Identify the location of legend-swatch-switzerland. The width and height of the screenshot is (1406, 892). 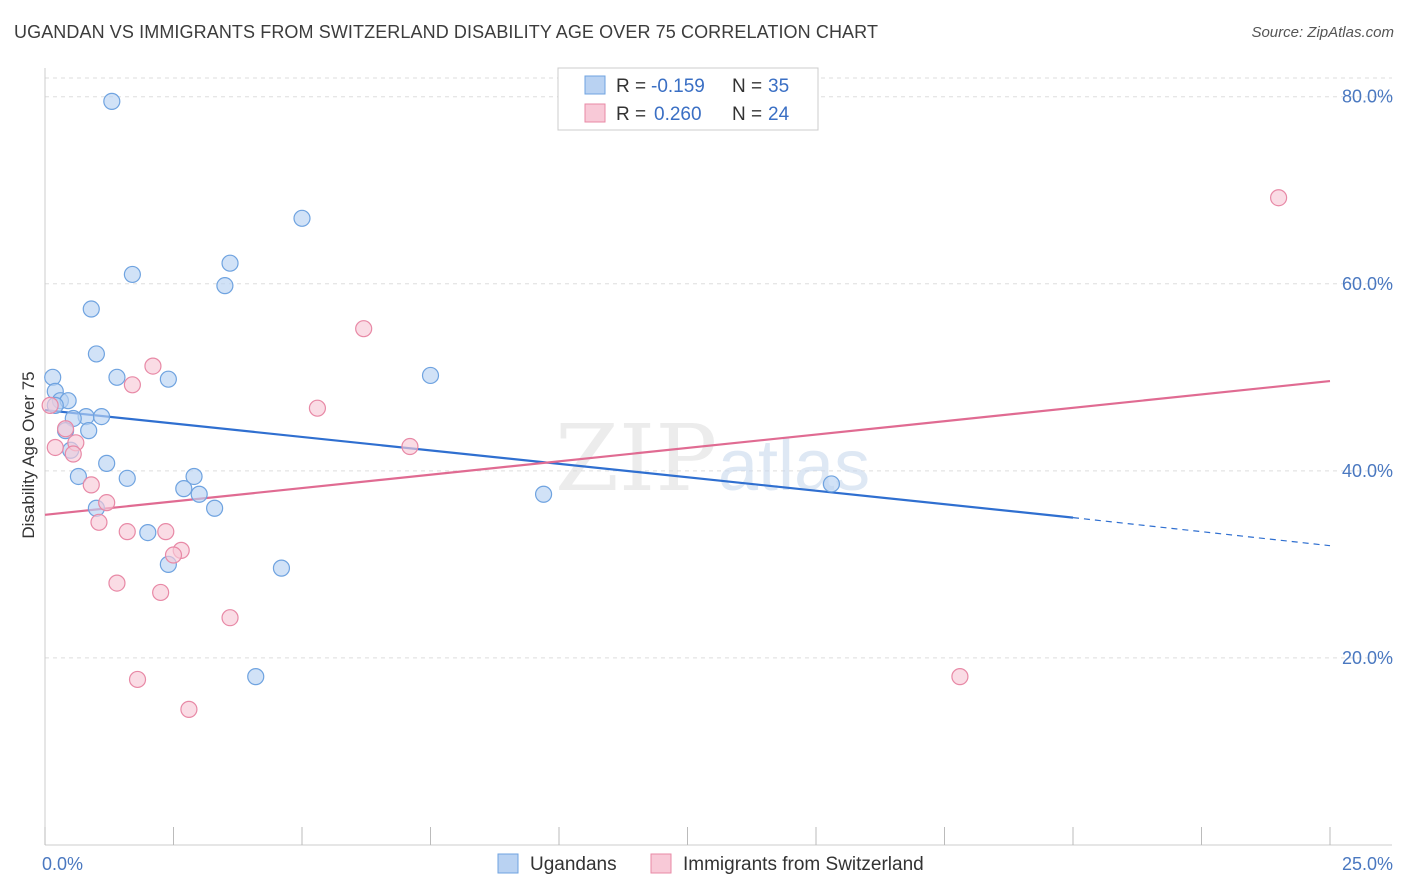
(595, 113).